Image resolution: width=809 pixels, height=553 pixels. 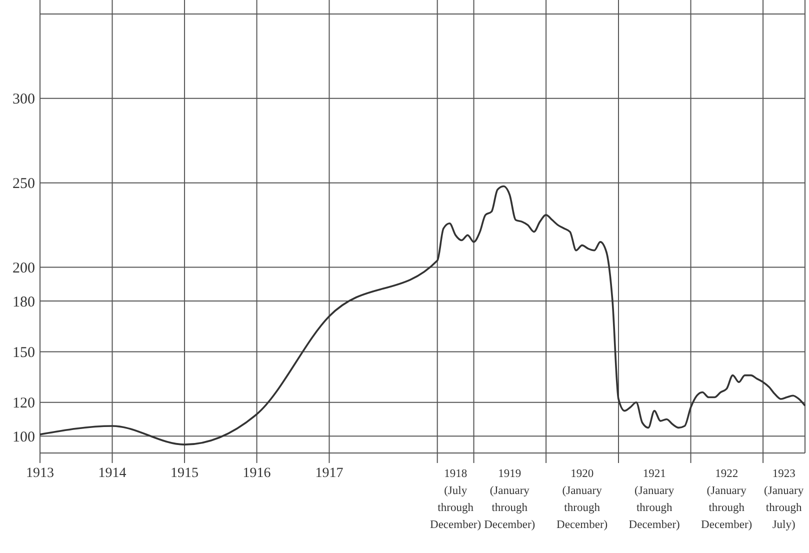 I want to click on y-tick-label: 150, so click(x=23, y=352).